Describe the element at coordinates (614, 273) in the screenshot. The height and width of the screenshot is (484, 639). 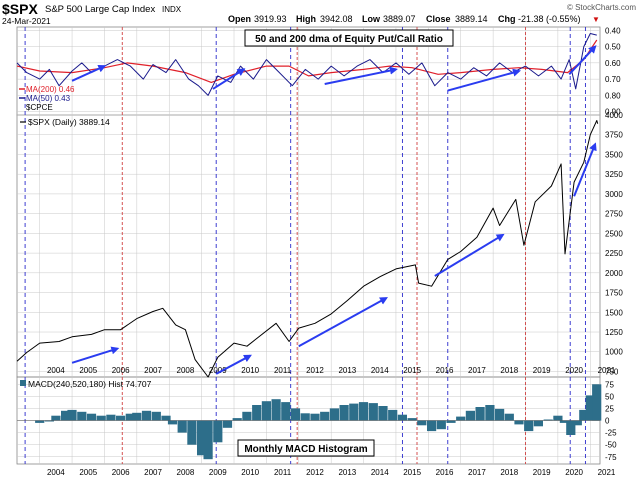
I see `y-tick-label: 2000` at that location.